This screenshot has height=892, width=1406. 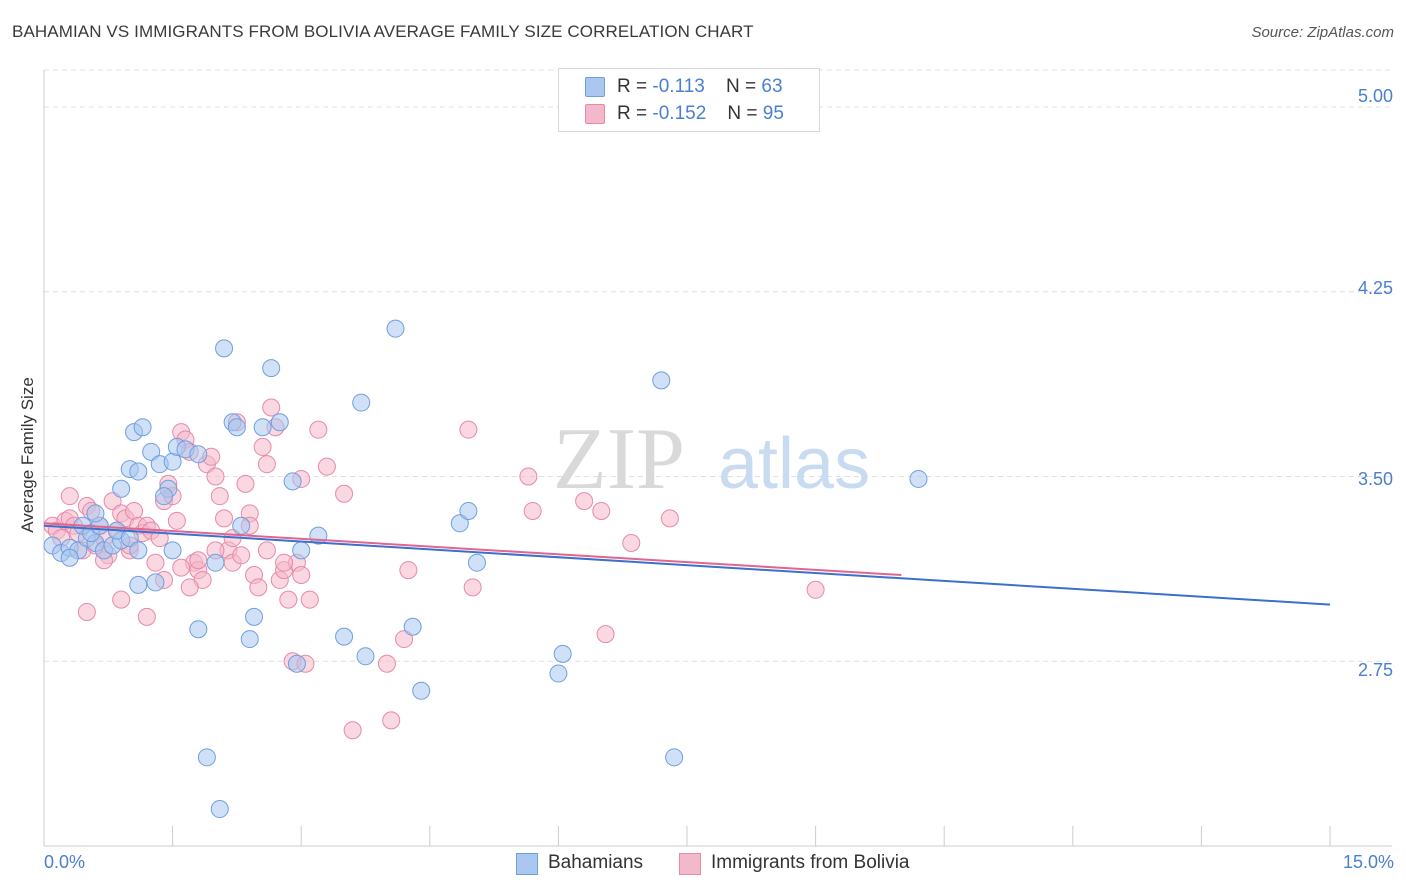 What do you see at coordinates (678, 86) in the screenshot?
I see `legend-r-value: -0.113` at bounding box center [678, 86].